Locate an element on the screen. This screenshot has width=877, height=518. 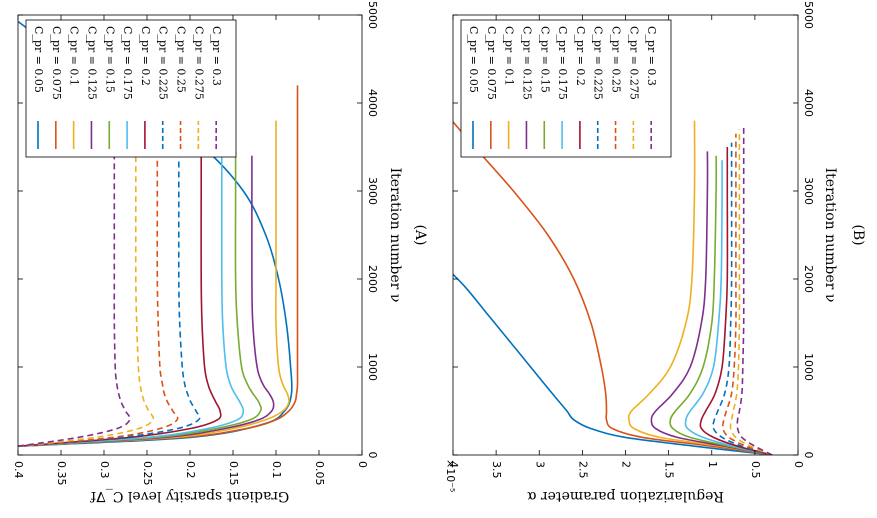
panel-b-ylabel: Regularization parameter α is located at coordinates (624, 496).